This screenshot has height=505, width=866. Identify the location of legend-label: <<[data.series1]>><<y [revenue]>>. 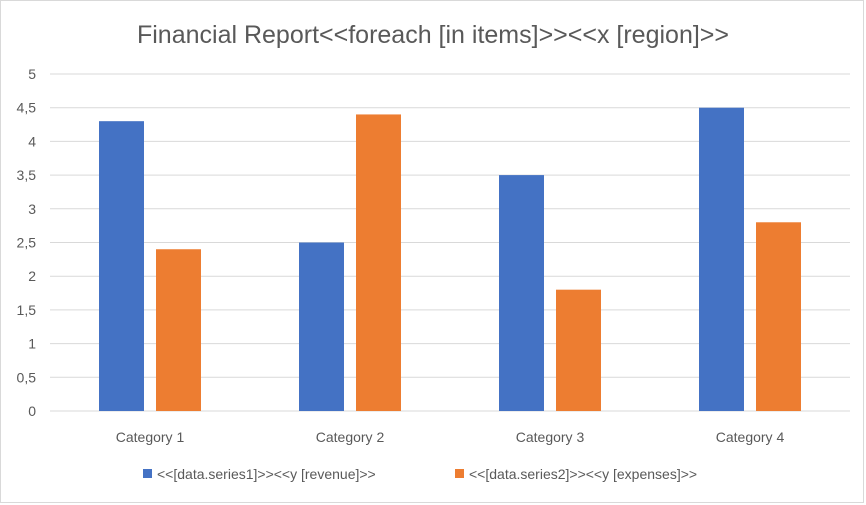
(266, 474).